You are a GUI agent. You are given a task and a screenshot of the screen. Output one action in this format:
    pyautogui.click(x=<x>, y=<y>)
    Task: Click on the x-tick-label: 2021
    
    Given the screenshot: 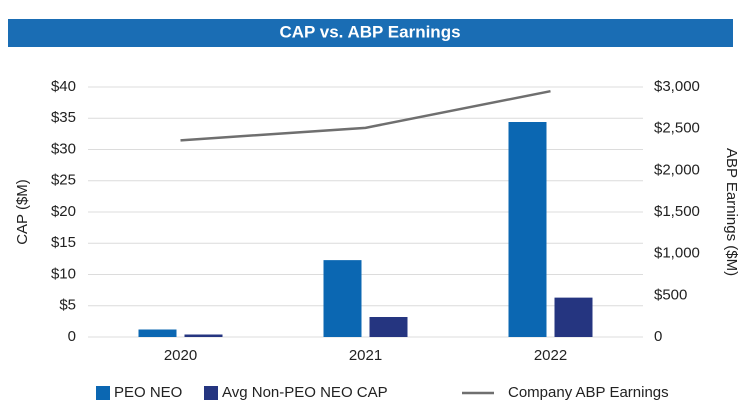 What is the action you would take?
    pyautogui.click(x=365, y=355)
    